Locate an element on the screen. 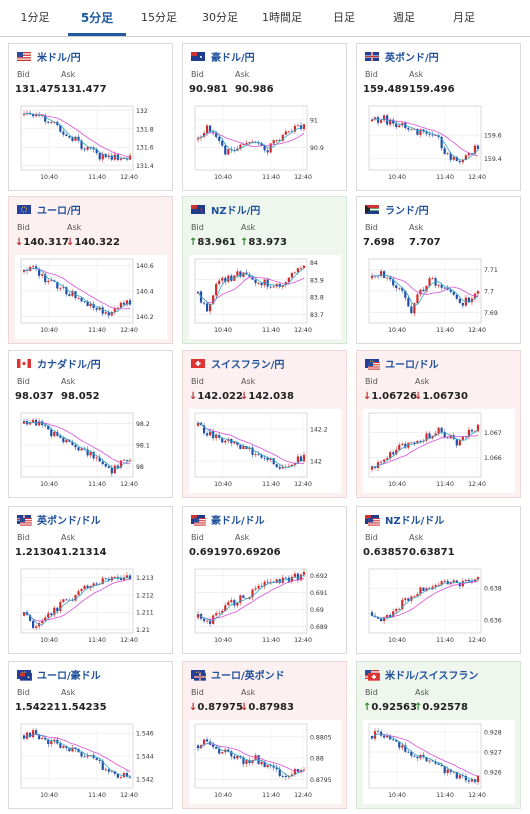 This screenshot has width=530, height=814. tab-3: 15分足 is located at coordinates (159, 17).